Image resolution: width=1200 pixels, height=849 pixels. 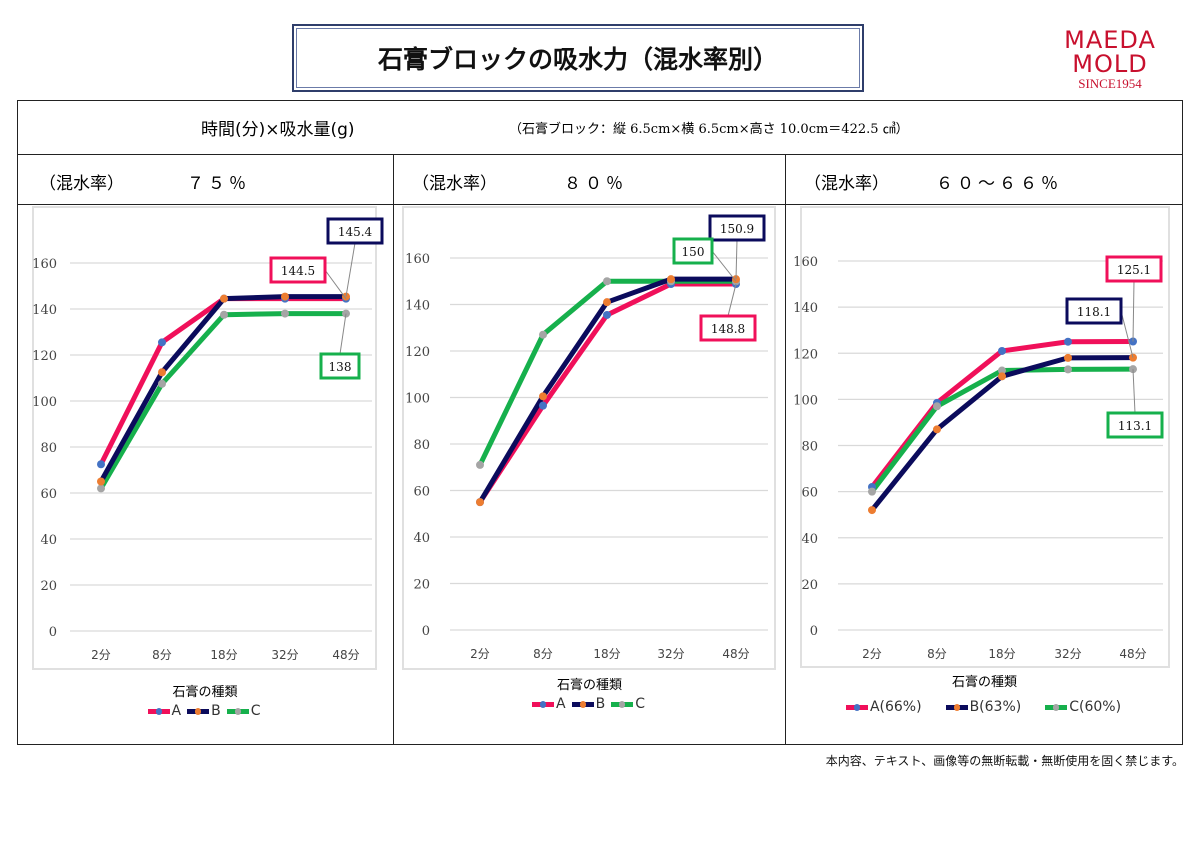 I want to click on legend-item-A(66%): A(66%), so click(x=883, y=707).